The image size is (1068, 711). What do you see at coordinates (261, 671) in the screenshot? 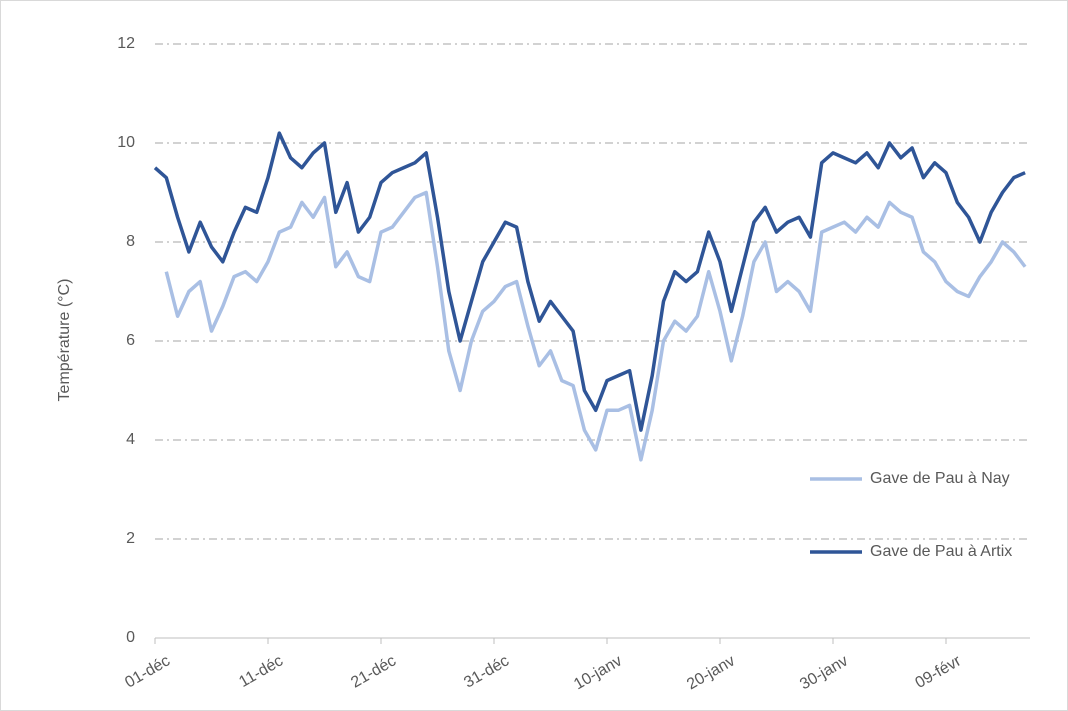
I see `x-tick-label: 11-déc` at bounding box center [261, 671].